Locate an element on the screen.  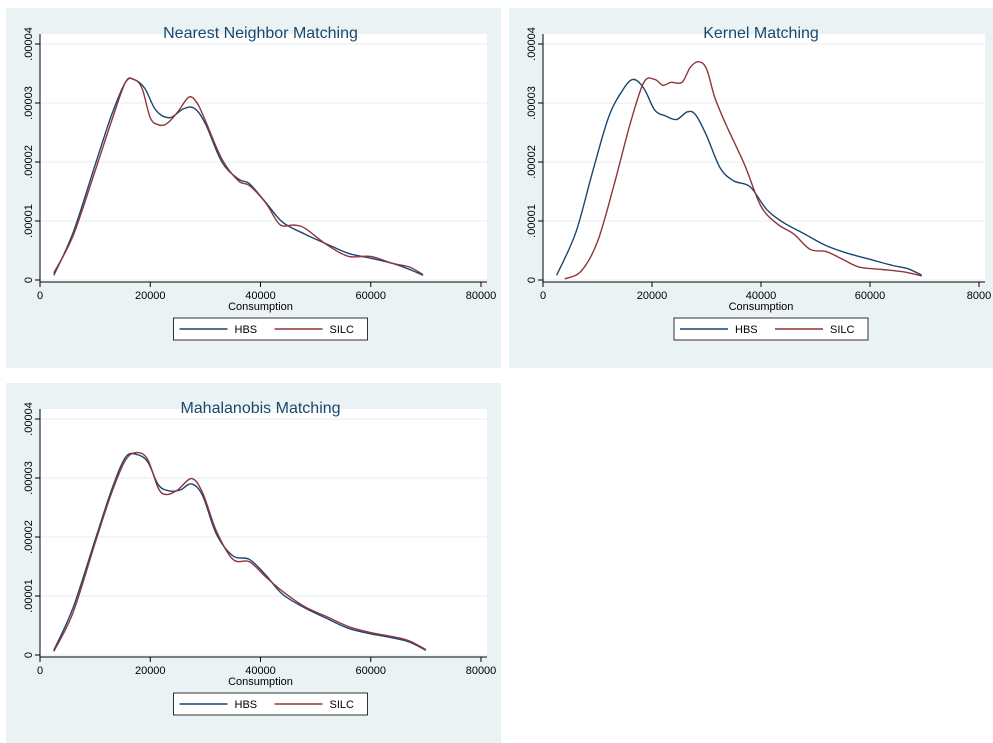
plot-area is located at coordinates (764, 158).